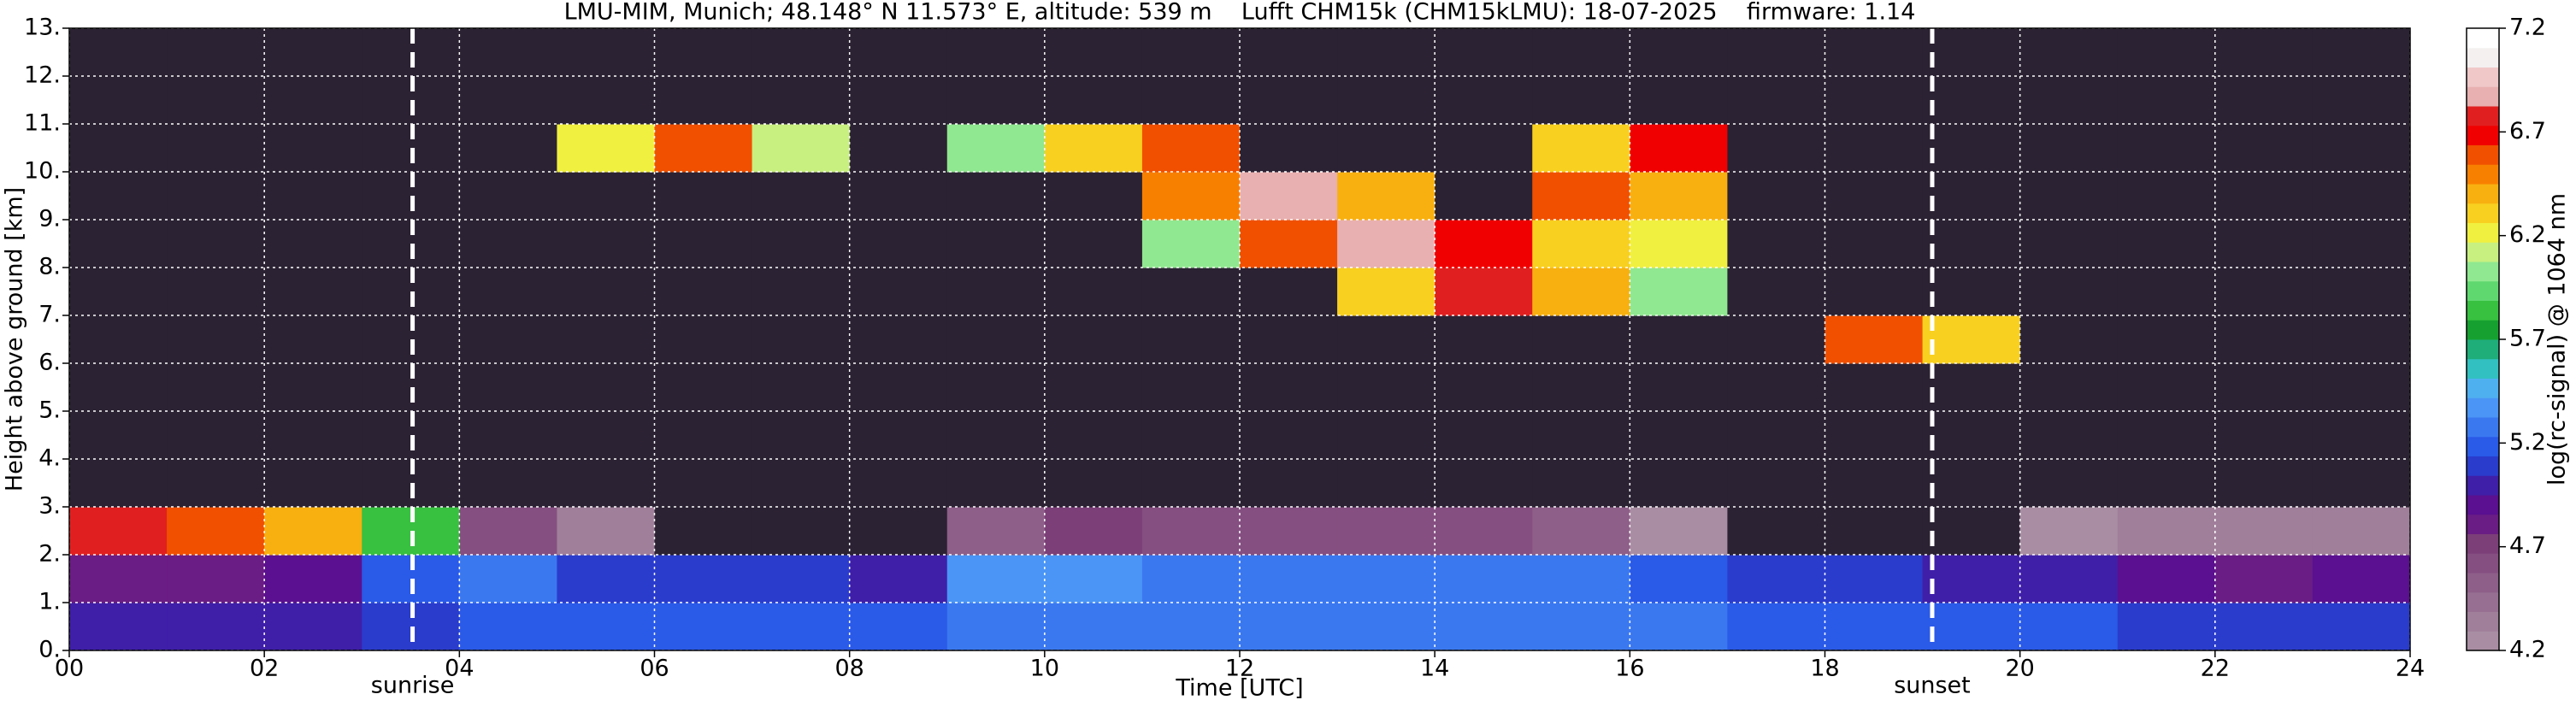 The height and width of the screenshot is (706, 2576). I want to click on x-tick-label: 20, so click(2019, 669).